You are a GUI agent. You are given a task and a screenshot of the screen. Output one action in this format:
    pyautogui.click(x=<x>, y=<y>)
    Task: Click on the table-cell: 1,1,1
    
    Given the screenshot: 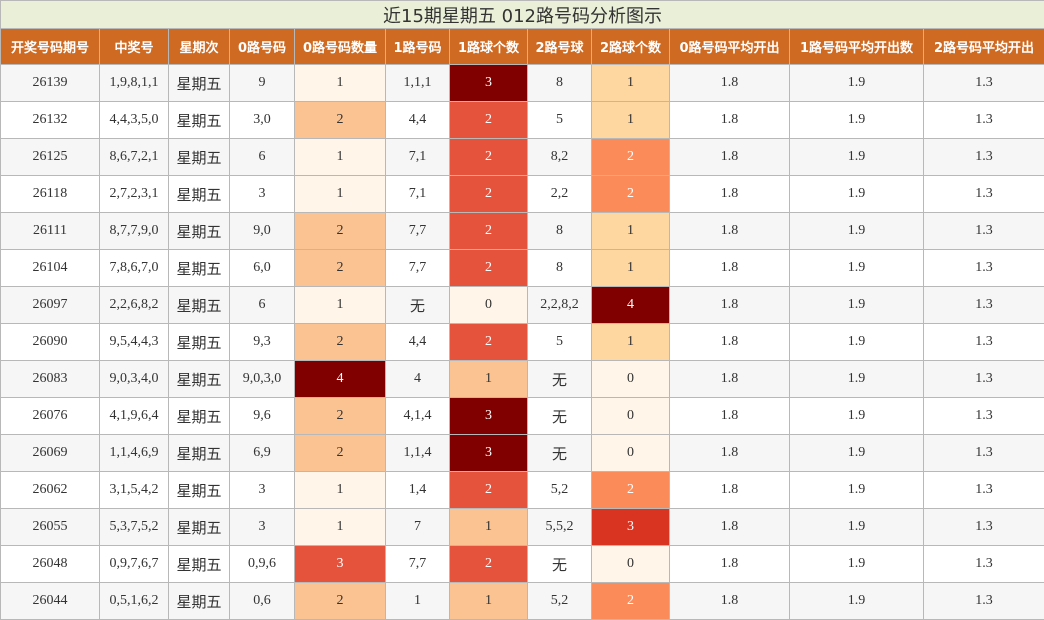 What is the action you would take?
    pyautogui.click(x=417, y=83)
    